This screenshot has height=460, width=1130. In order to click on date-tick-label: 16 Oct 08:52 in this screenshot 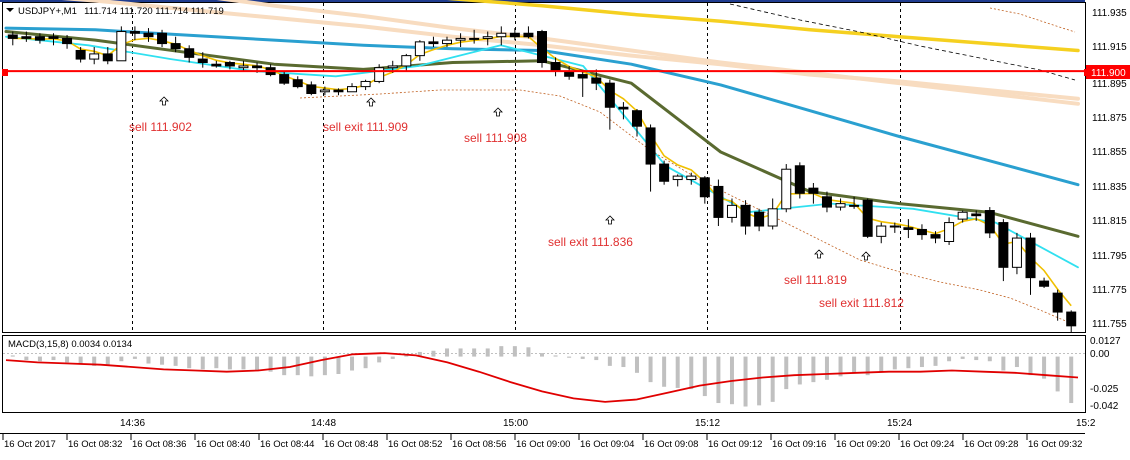, I will do `click(415, 444)`.